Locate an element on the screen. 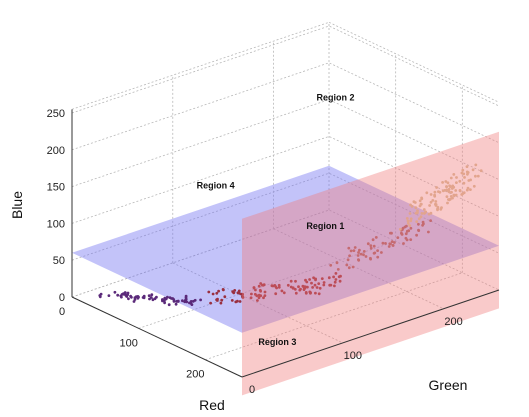  z-axis-label: Blue is located at coordinates (17, 205).